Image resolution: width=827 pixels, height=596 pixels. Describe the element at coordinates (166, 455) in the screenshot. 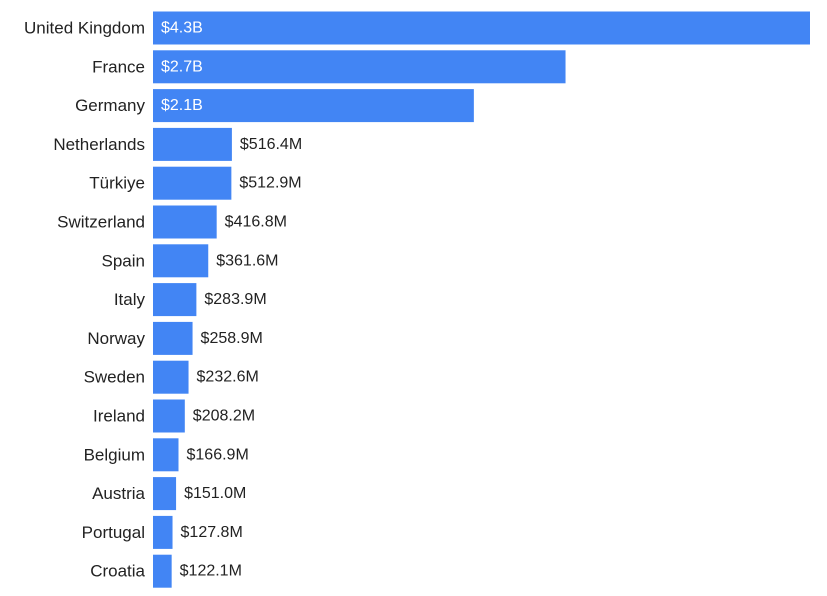

I see `bar-belgium` at that location.